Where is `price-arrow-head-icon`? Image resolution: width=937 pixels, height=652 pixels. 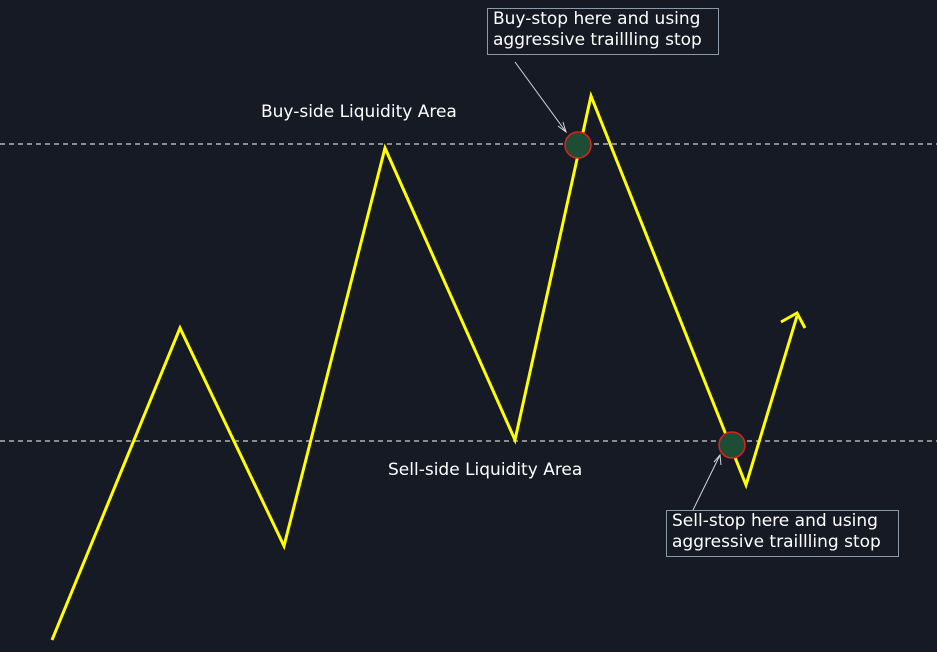
price-arrow-head-icon is located at coordinates (793, 319).